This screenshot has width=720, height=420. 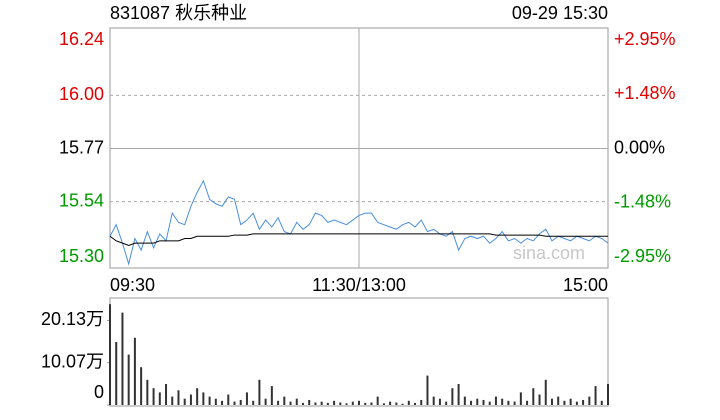 I want to click on y2-tick-label: -1.48%, so click(x=642, y=202).